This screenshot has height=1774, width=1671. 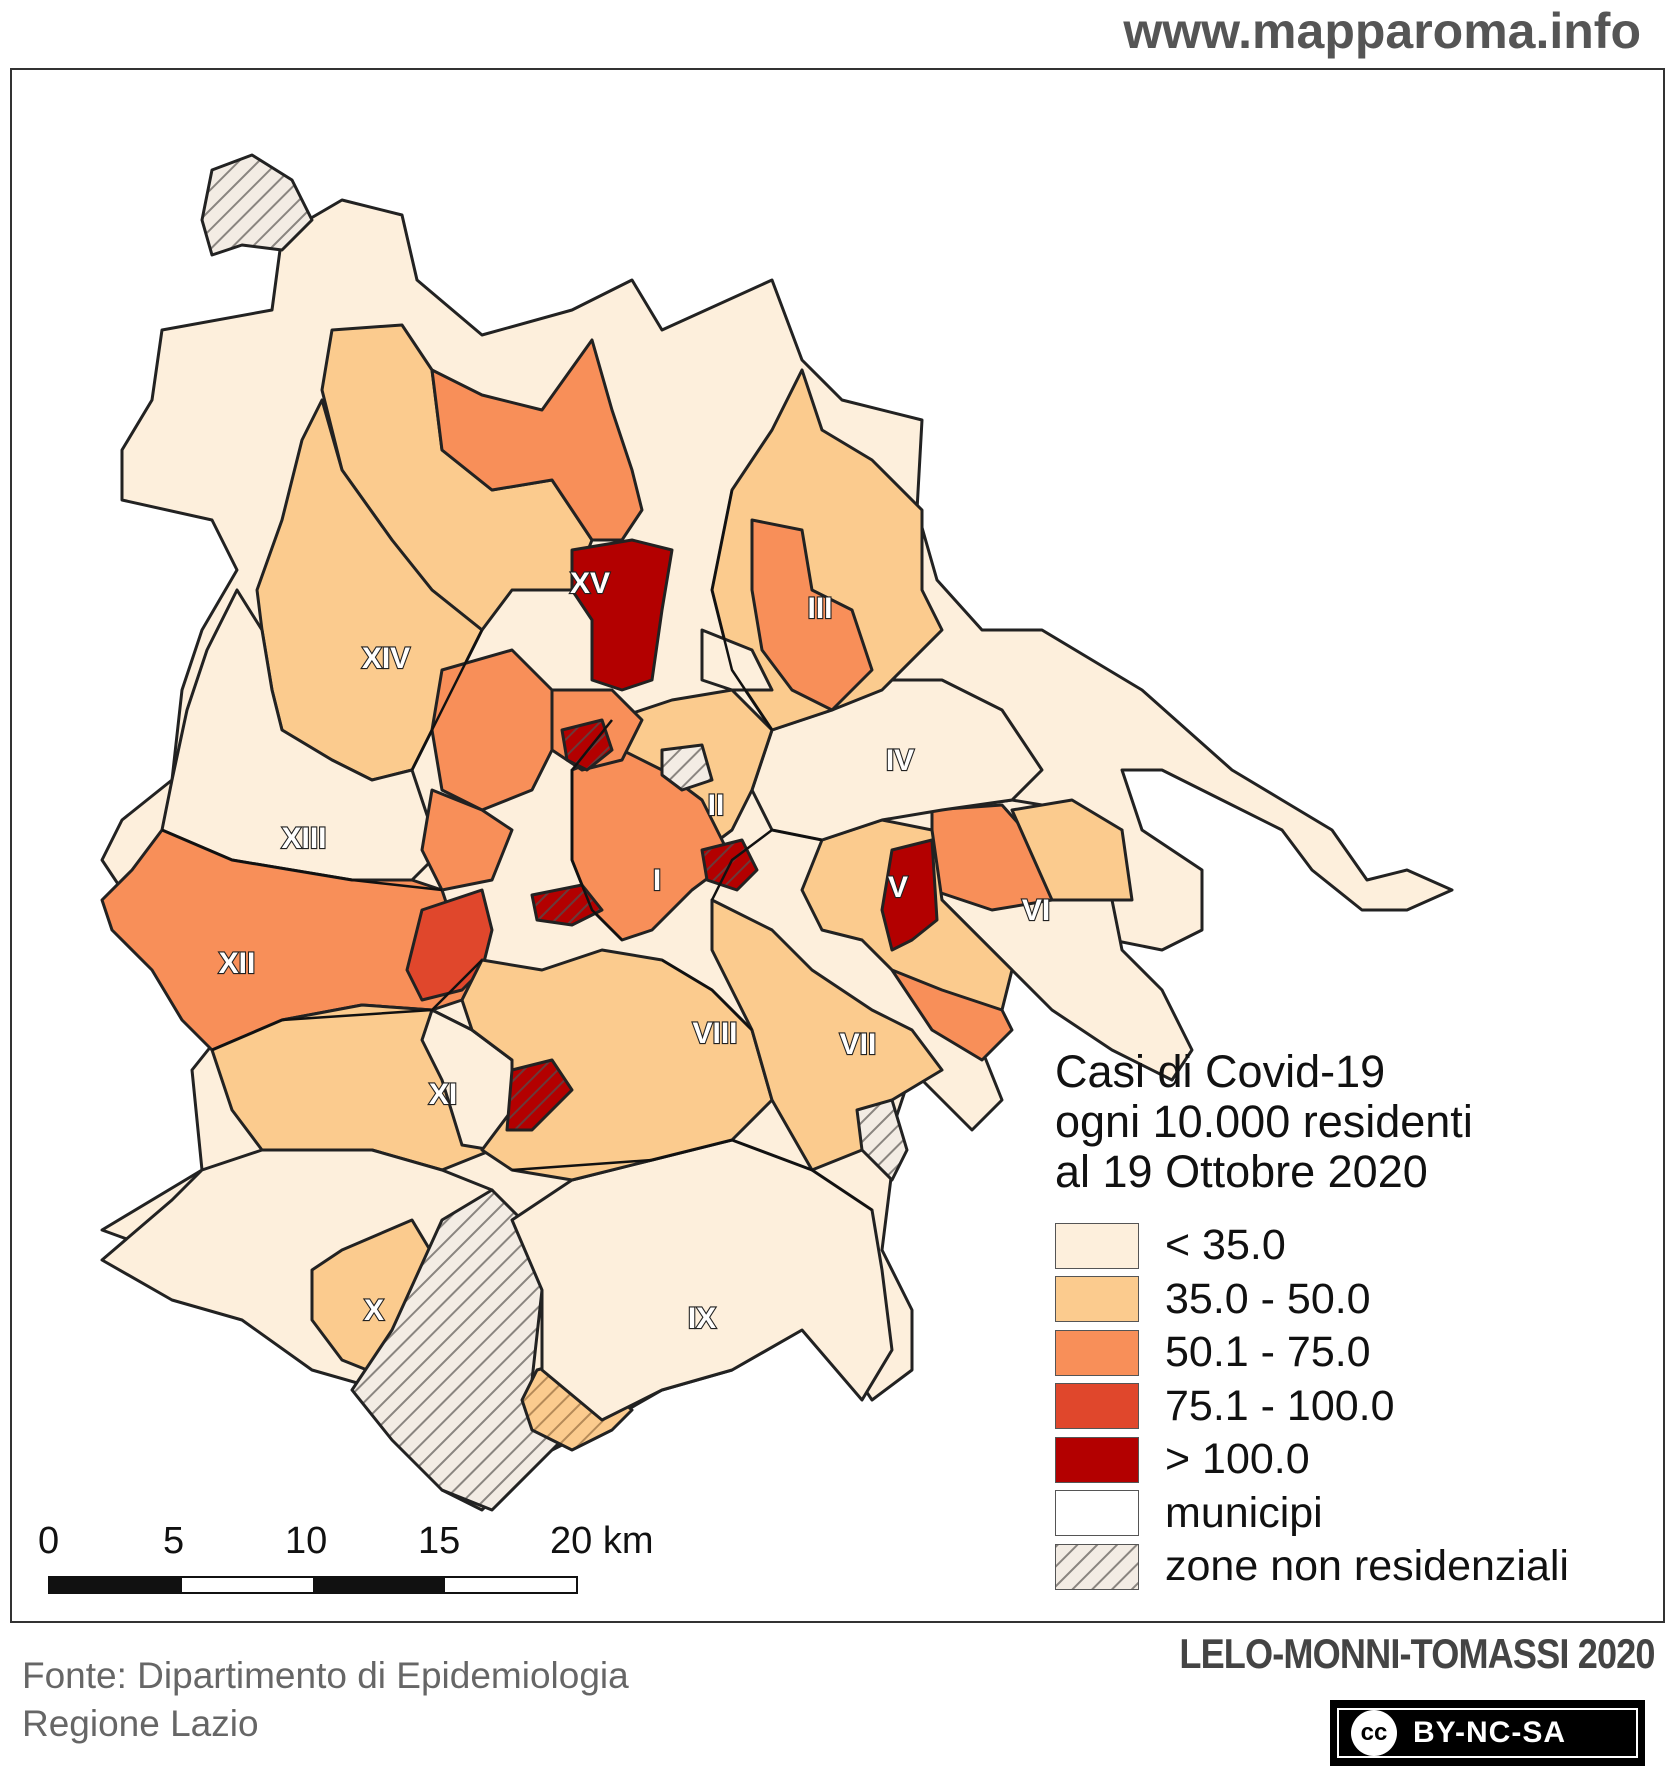 I want to click on zone-xiii-orange, so click(x=467, y=840).